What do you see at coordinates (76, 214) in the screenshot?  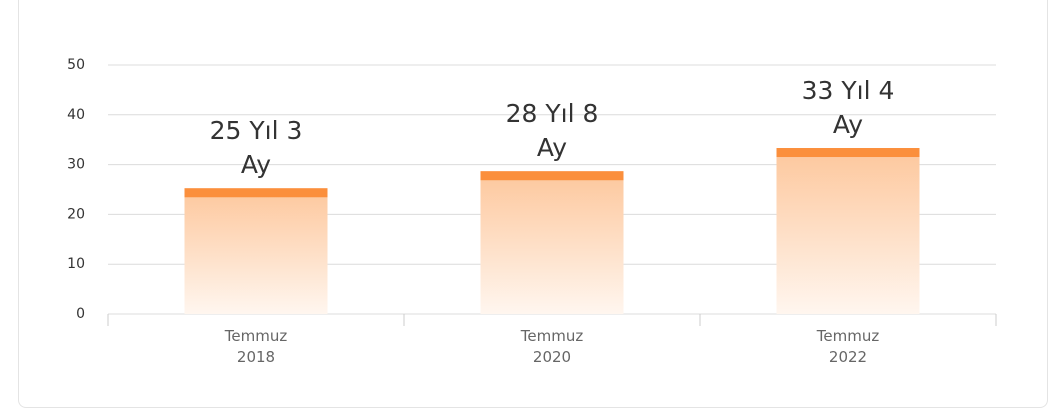 I see `y-tick-label: 20` at bounding box center [76, 214].